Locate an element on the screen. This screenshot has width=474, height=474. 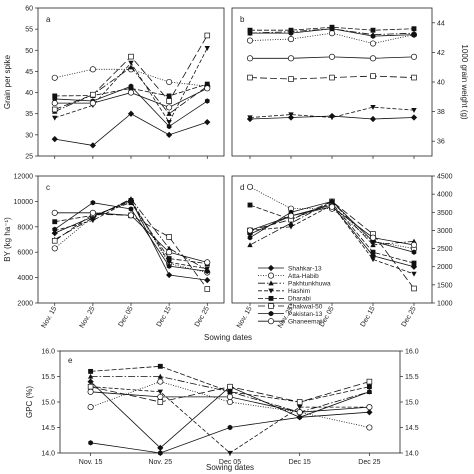
y-axis-title: GPC (%) is located at coordinates (29, 402).